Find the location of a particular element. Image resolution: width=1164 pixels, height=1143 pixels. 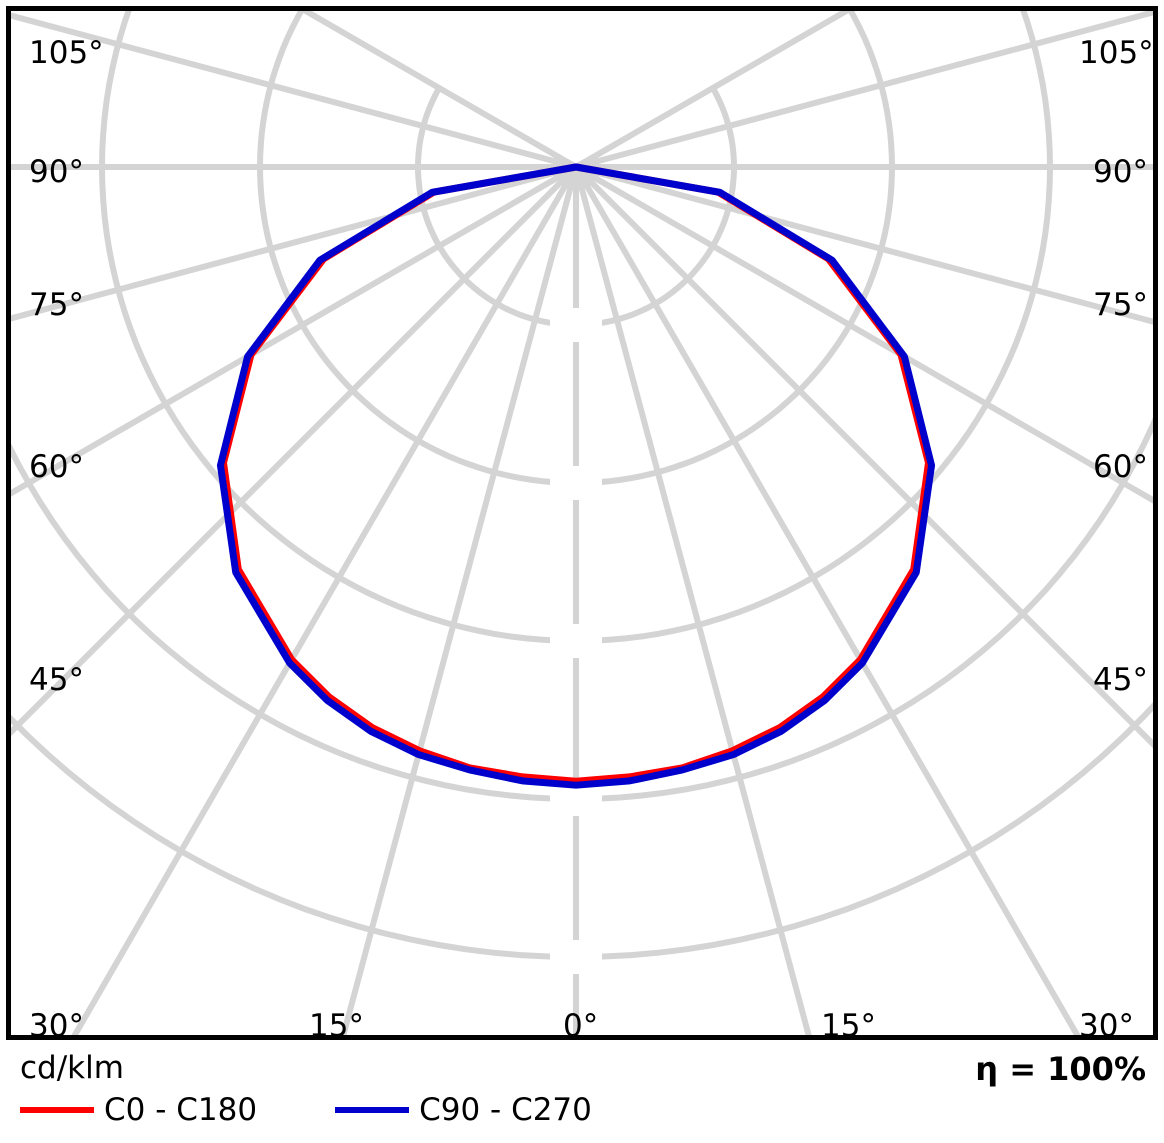

axis-tick-label-left-2: 75° is located at coordinates (56, 305).